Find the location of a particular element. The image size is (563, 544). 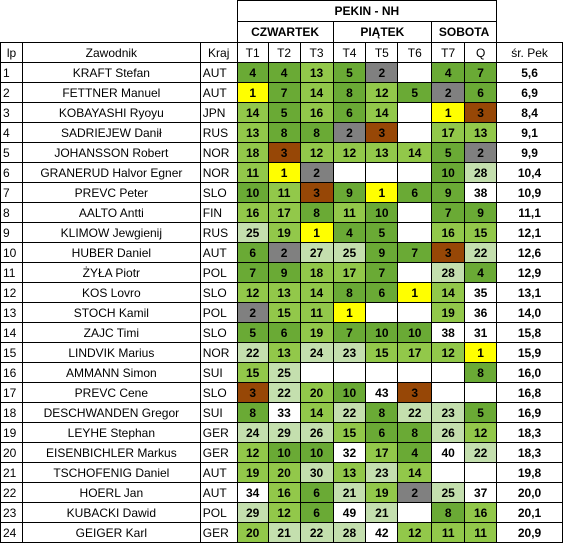

column-header: Q is located at coordinates (481, 52).